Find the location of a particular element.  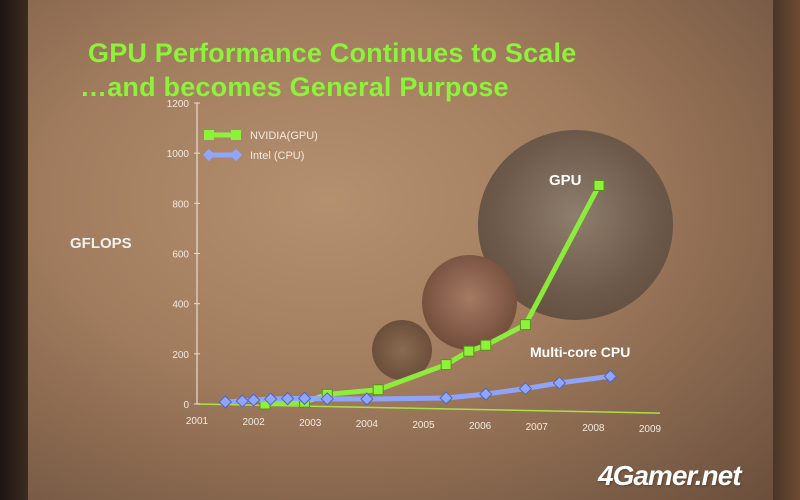

projector-room-left is located at coordinates (14, 250).